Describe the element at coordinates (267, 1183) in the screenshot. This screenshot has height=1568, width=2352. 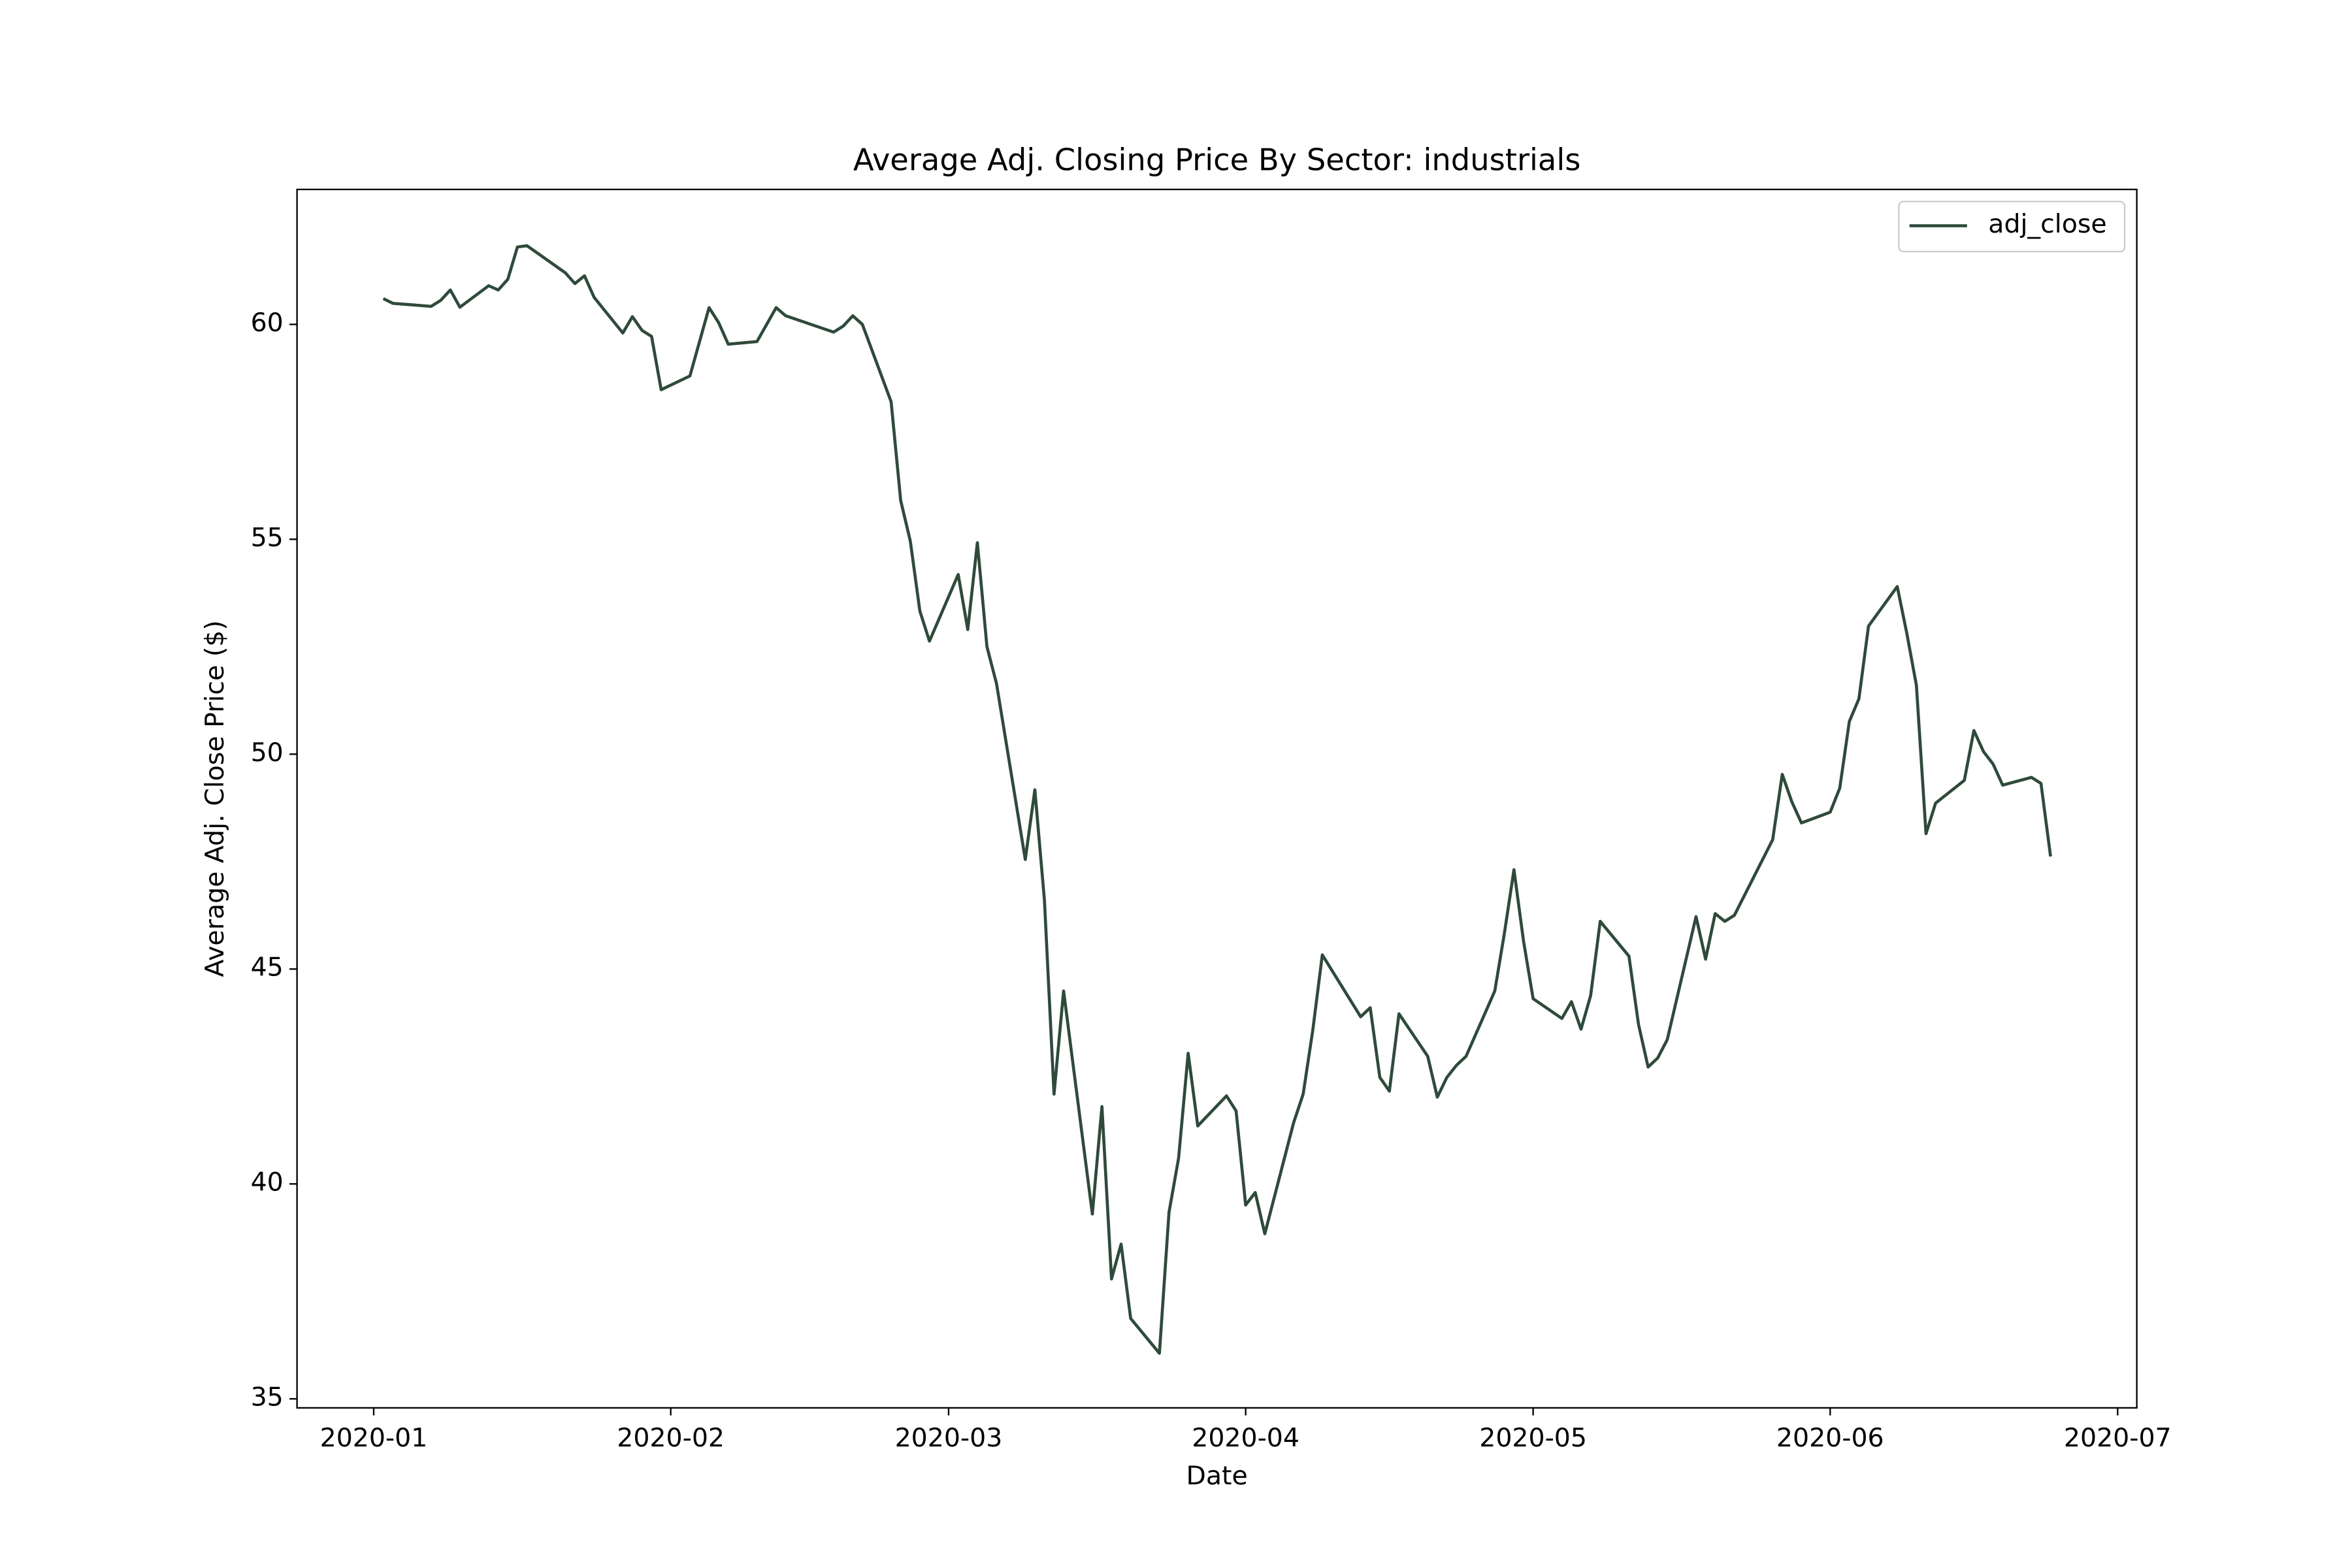
I see `y-tick-label: 40` at that location.